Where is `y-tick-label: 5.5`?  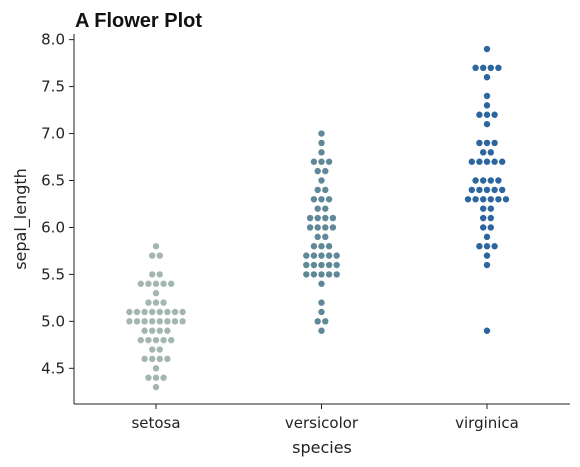
y-tick-label: 5.5 is located at coordinates (53, 274).